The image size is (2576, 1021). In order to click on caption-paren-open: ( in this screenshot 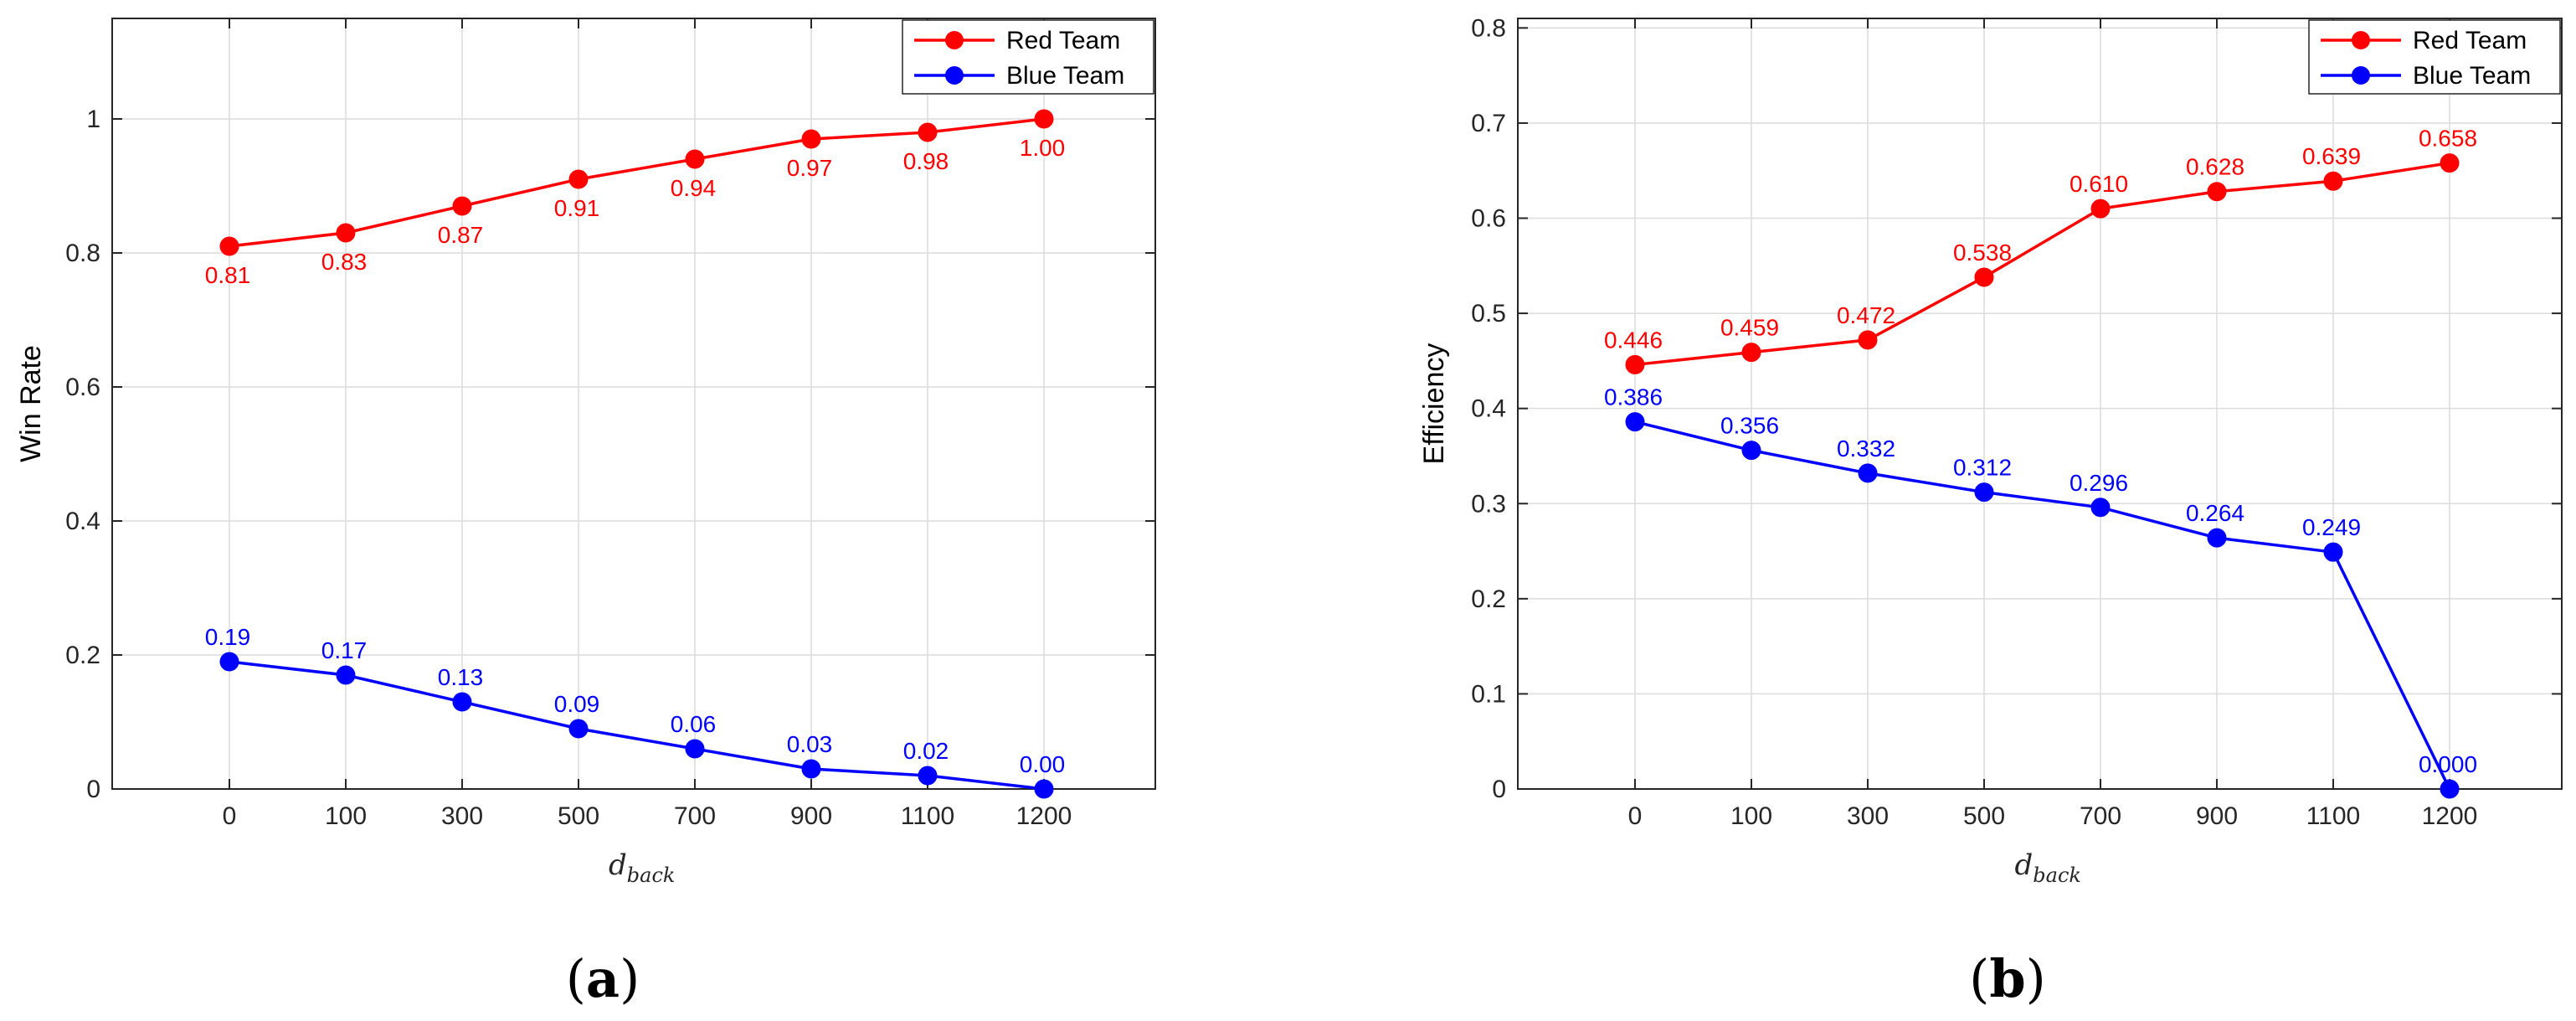, I will do `click(576, 978)`.